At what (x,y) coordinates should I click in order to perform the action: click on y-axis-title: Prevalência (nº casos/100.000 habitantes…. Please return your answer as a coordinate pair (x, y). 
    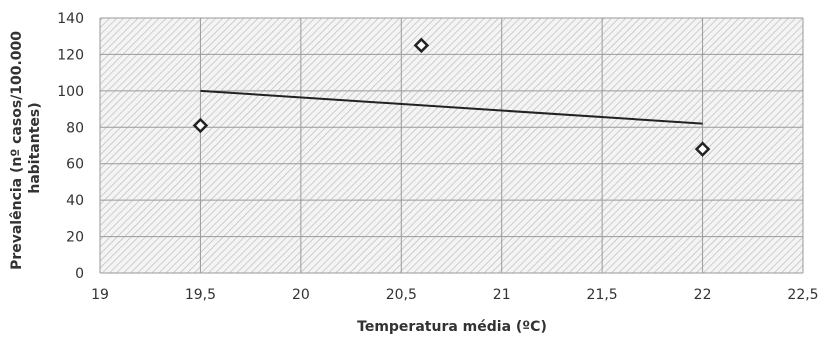
    Looking at the image, I should click on (26, 148).